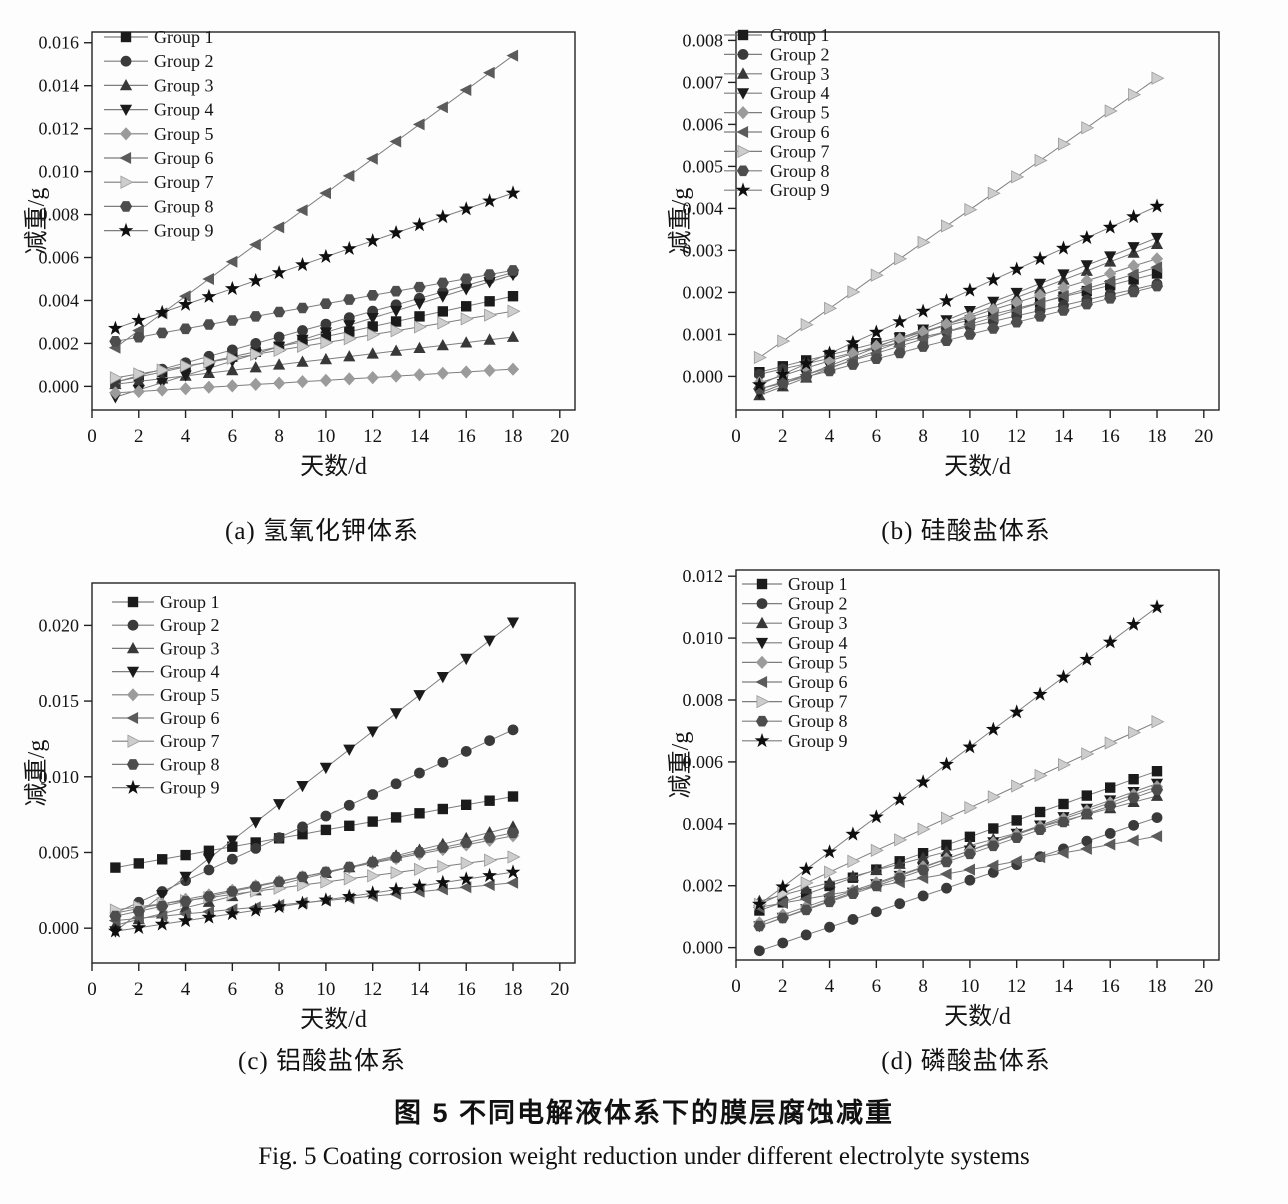 The image size is (1288, 1204). Describe the element at coordinates (184, 158) in the screenshot. I see `legend-label: Group 6` at that location.